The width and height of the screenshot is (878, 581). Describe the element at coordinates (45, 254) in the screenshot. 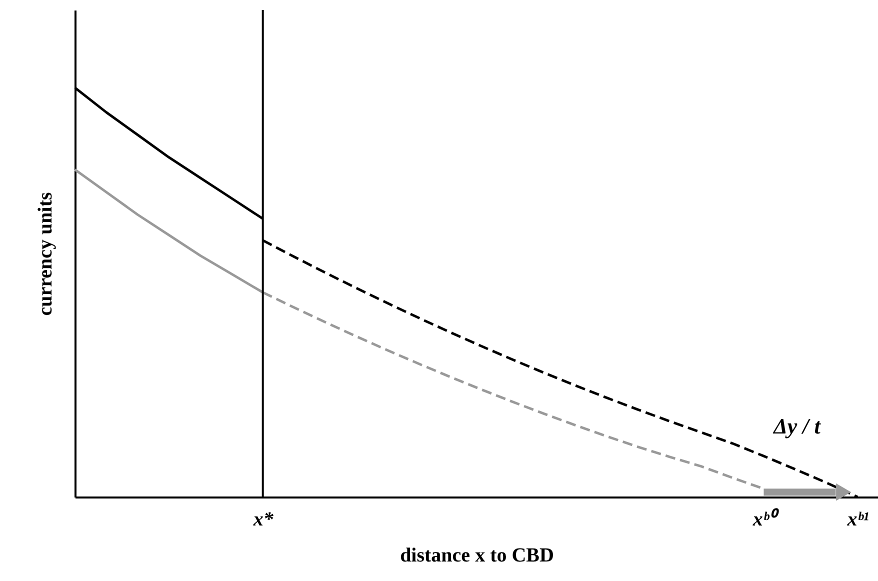

I see `y-axis-title: currency units` at that location.